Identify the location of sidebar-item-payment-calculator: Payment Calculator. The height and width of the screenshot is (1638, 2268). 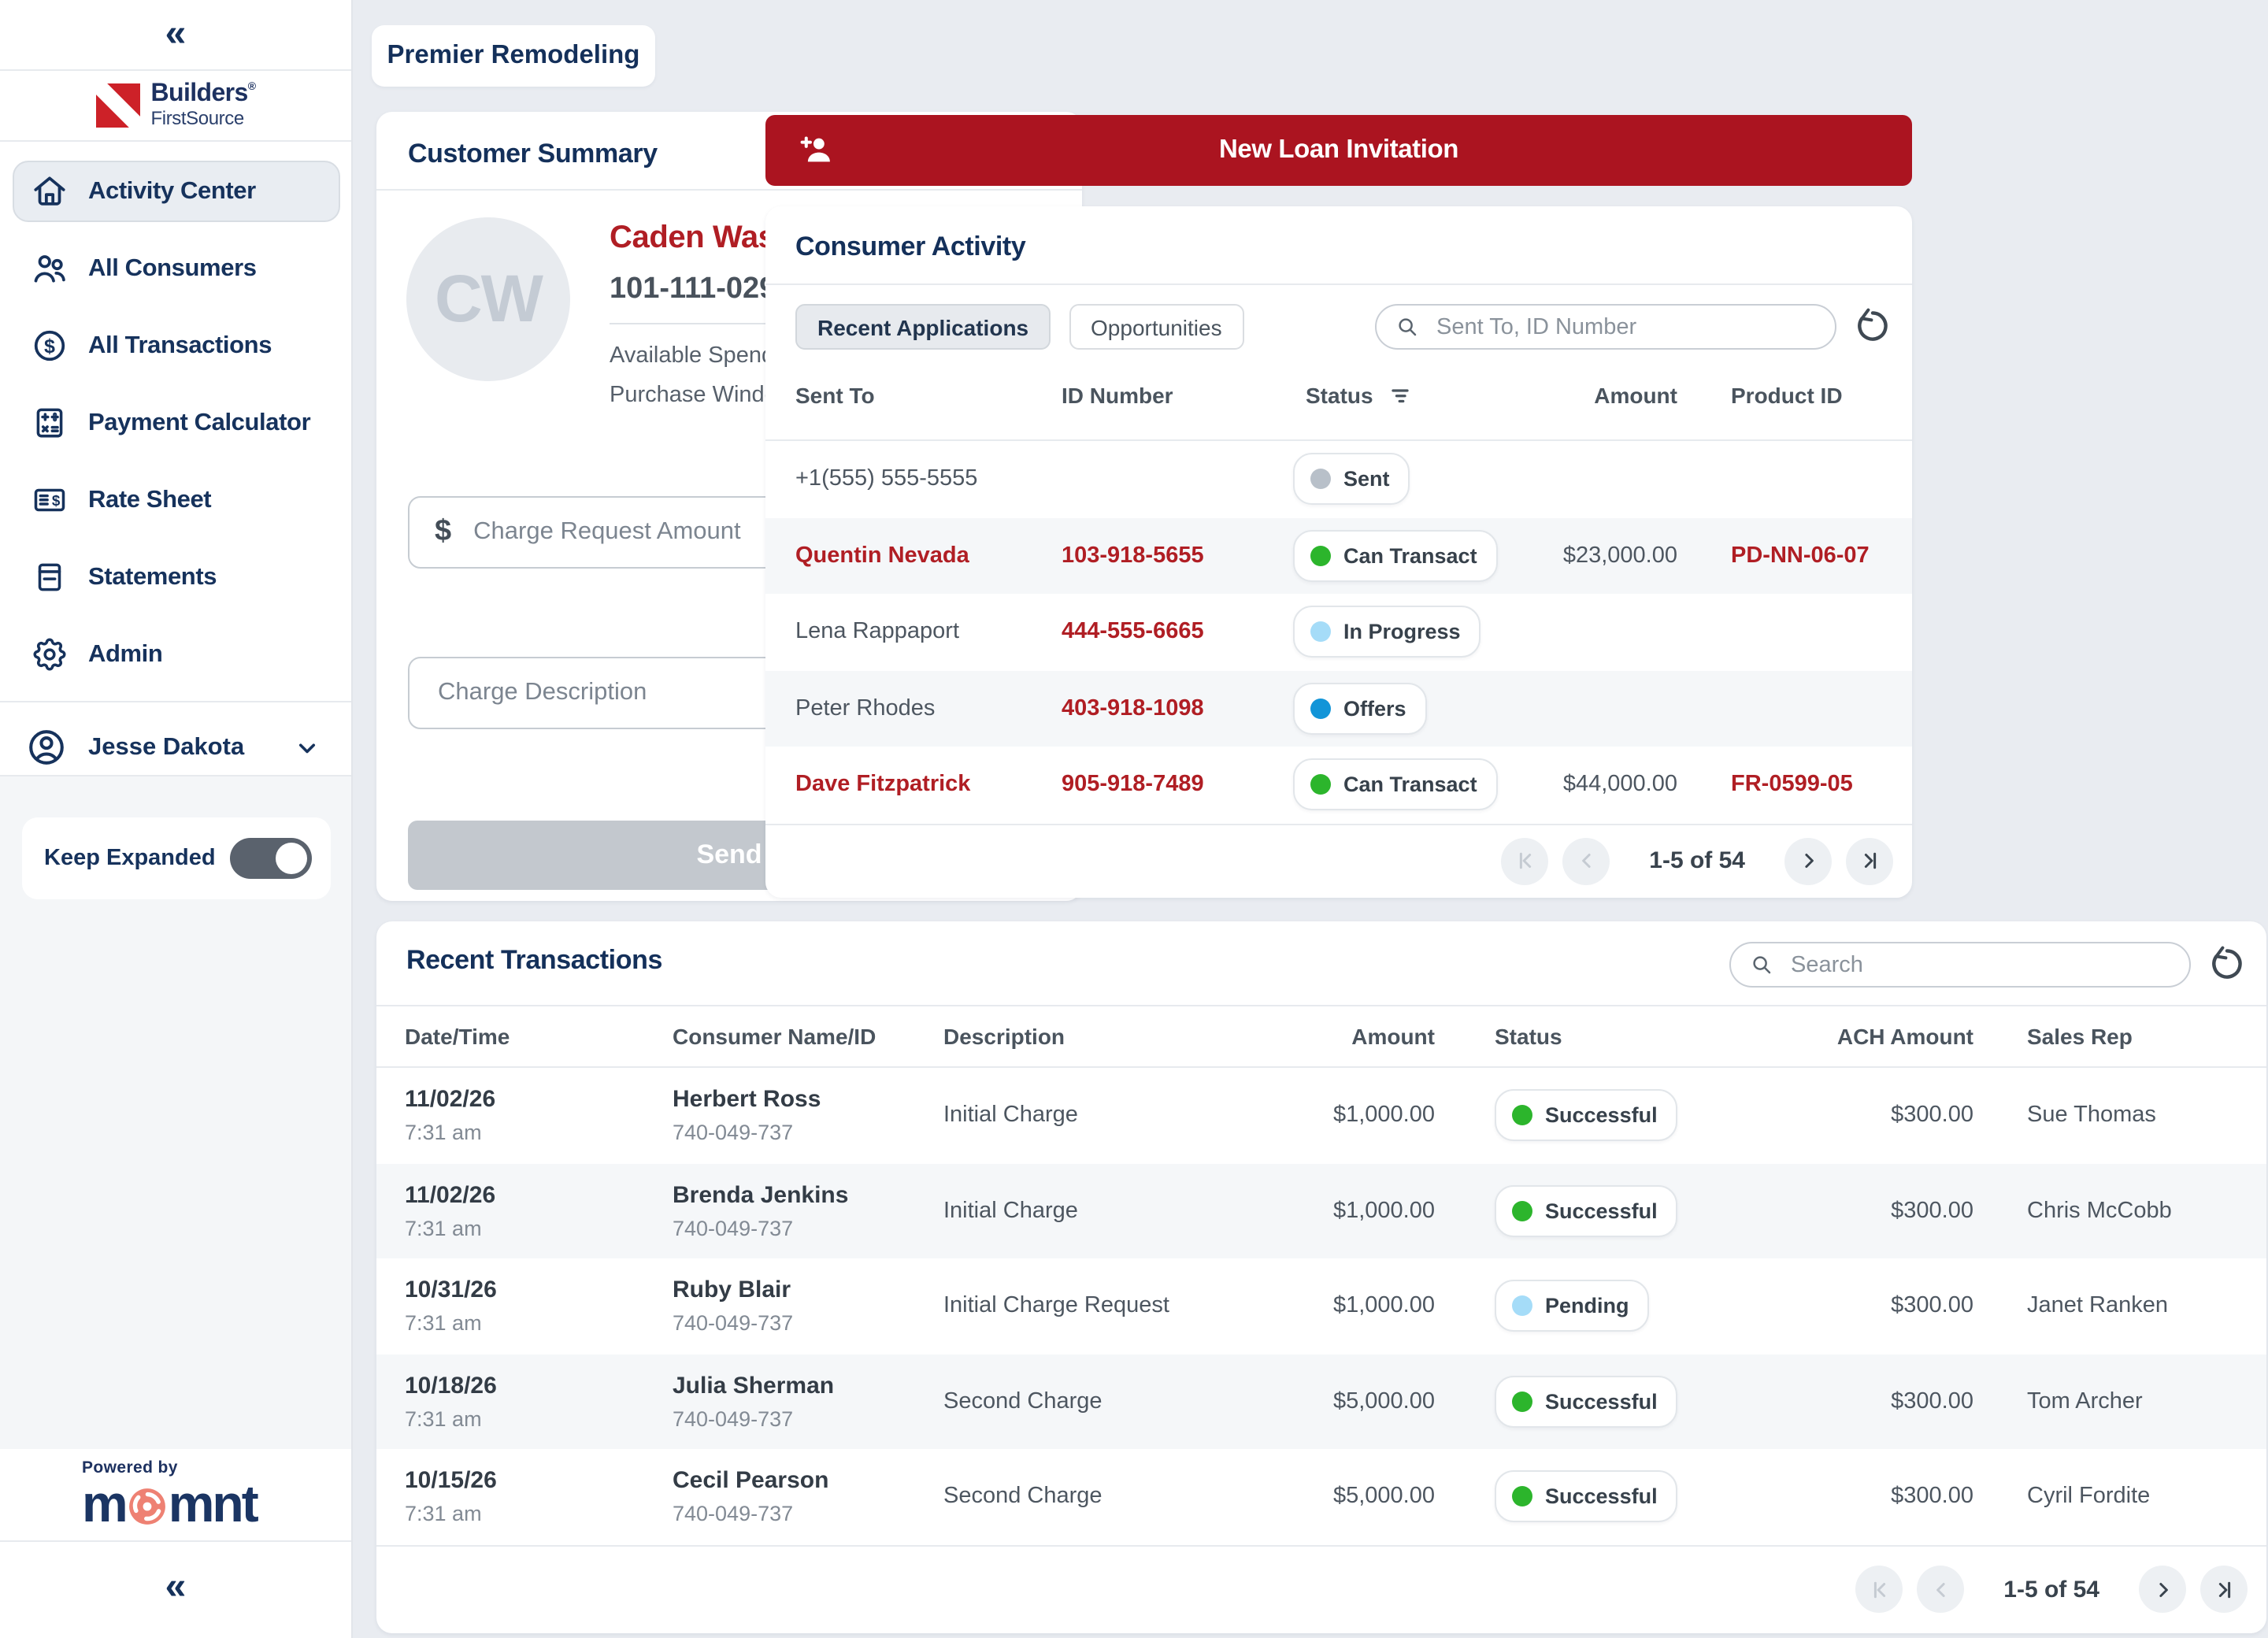
(176, 423).